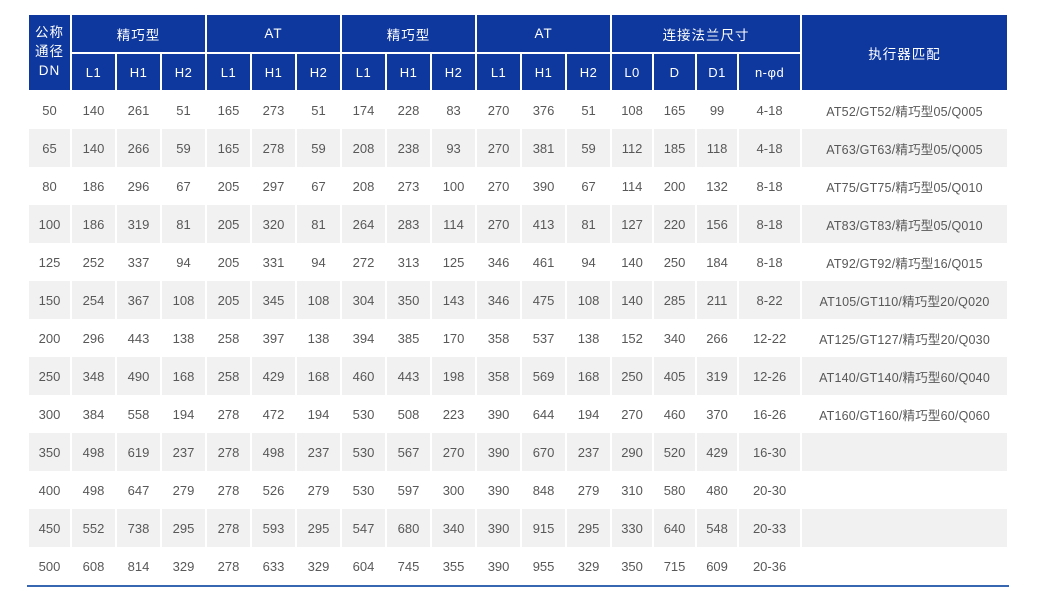 The height and width of the screenshot is (603, 1041). What do you see at coordinates (589, 414) in the screenshot?
I see `value-cell: 194` at bounding box center [589, 414].